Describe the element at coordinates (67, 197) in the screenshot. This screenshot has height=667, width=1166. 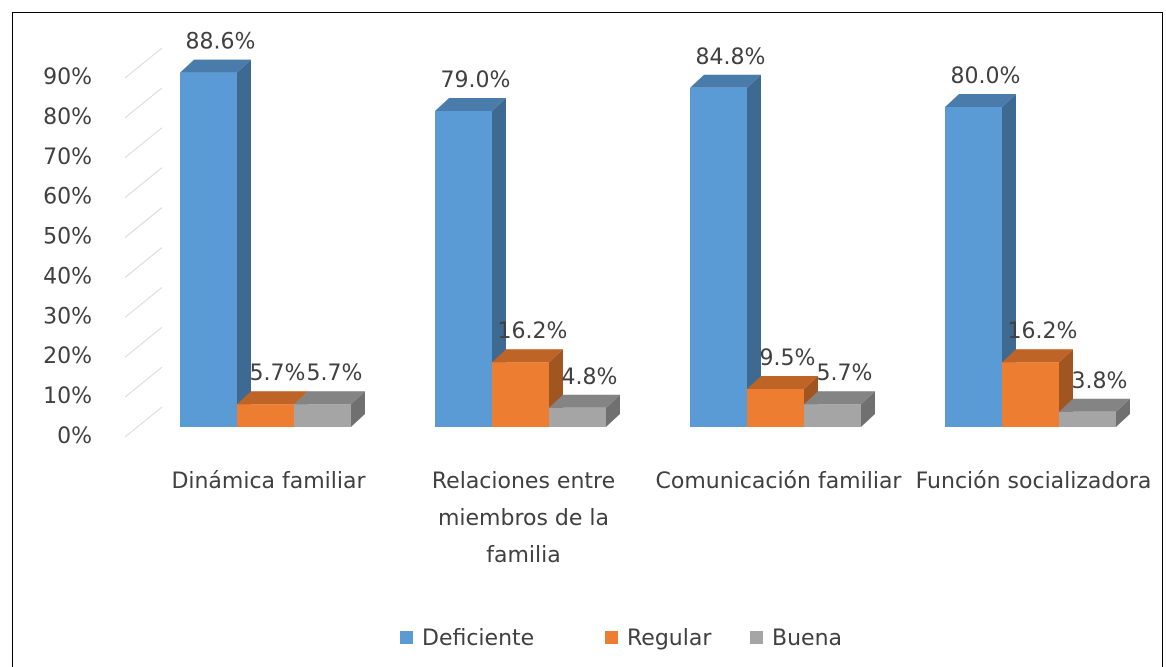
I see `y-tick-label: 60%` at that location.